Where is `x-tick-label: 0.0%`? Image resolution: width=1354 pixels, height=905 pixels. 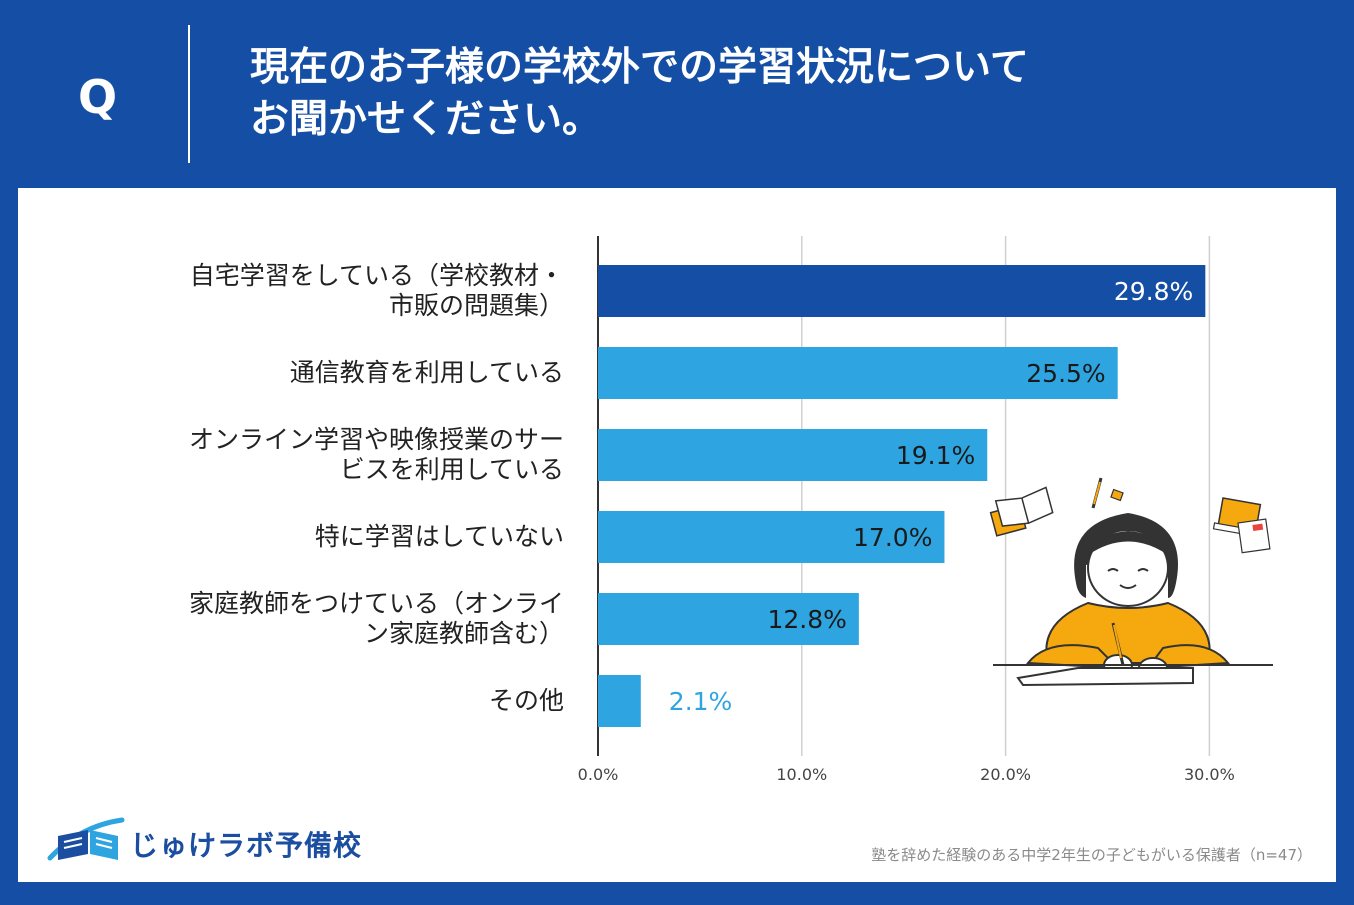
x-tick-label: 0.0% is located at coordinates (598, 774).